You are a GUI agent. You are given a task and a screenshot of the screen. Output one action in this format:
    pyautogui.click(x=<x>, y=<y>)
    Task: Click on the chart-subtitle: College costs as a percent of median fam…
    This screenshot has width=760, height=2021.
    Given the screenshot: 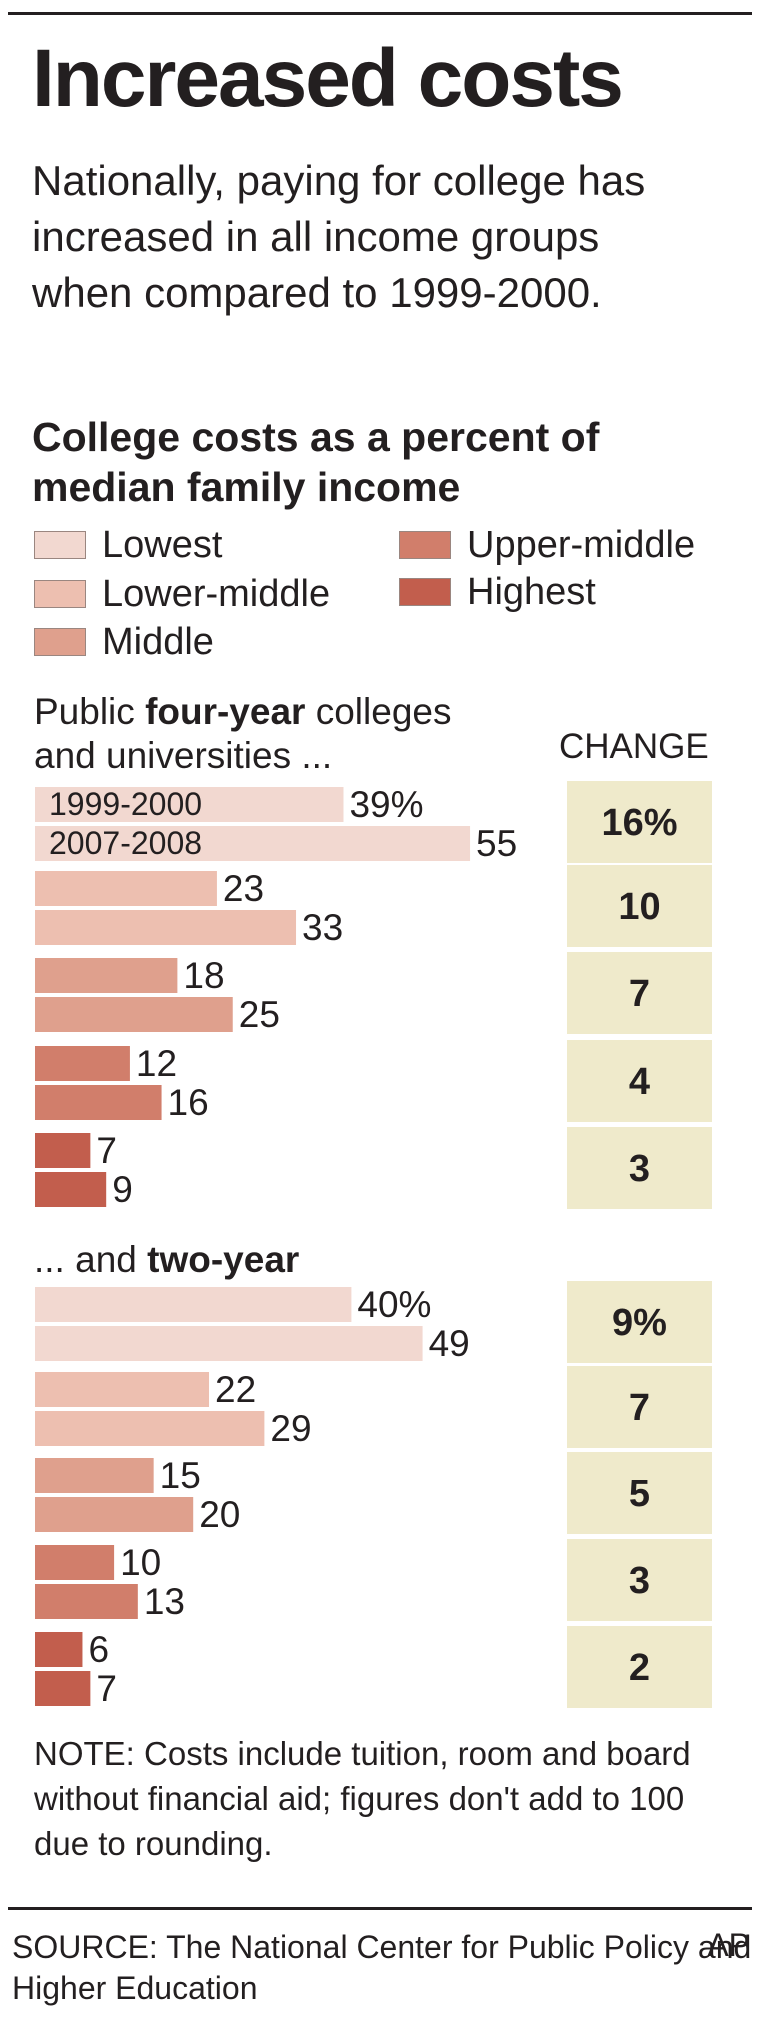 What is the action you would take?
    pyautogui.click(x=316, y=462)
    